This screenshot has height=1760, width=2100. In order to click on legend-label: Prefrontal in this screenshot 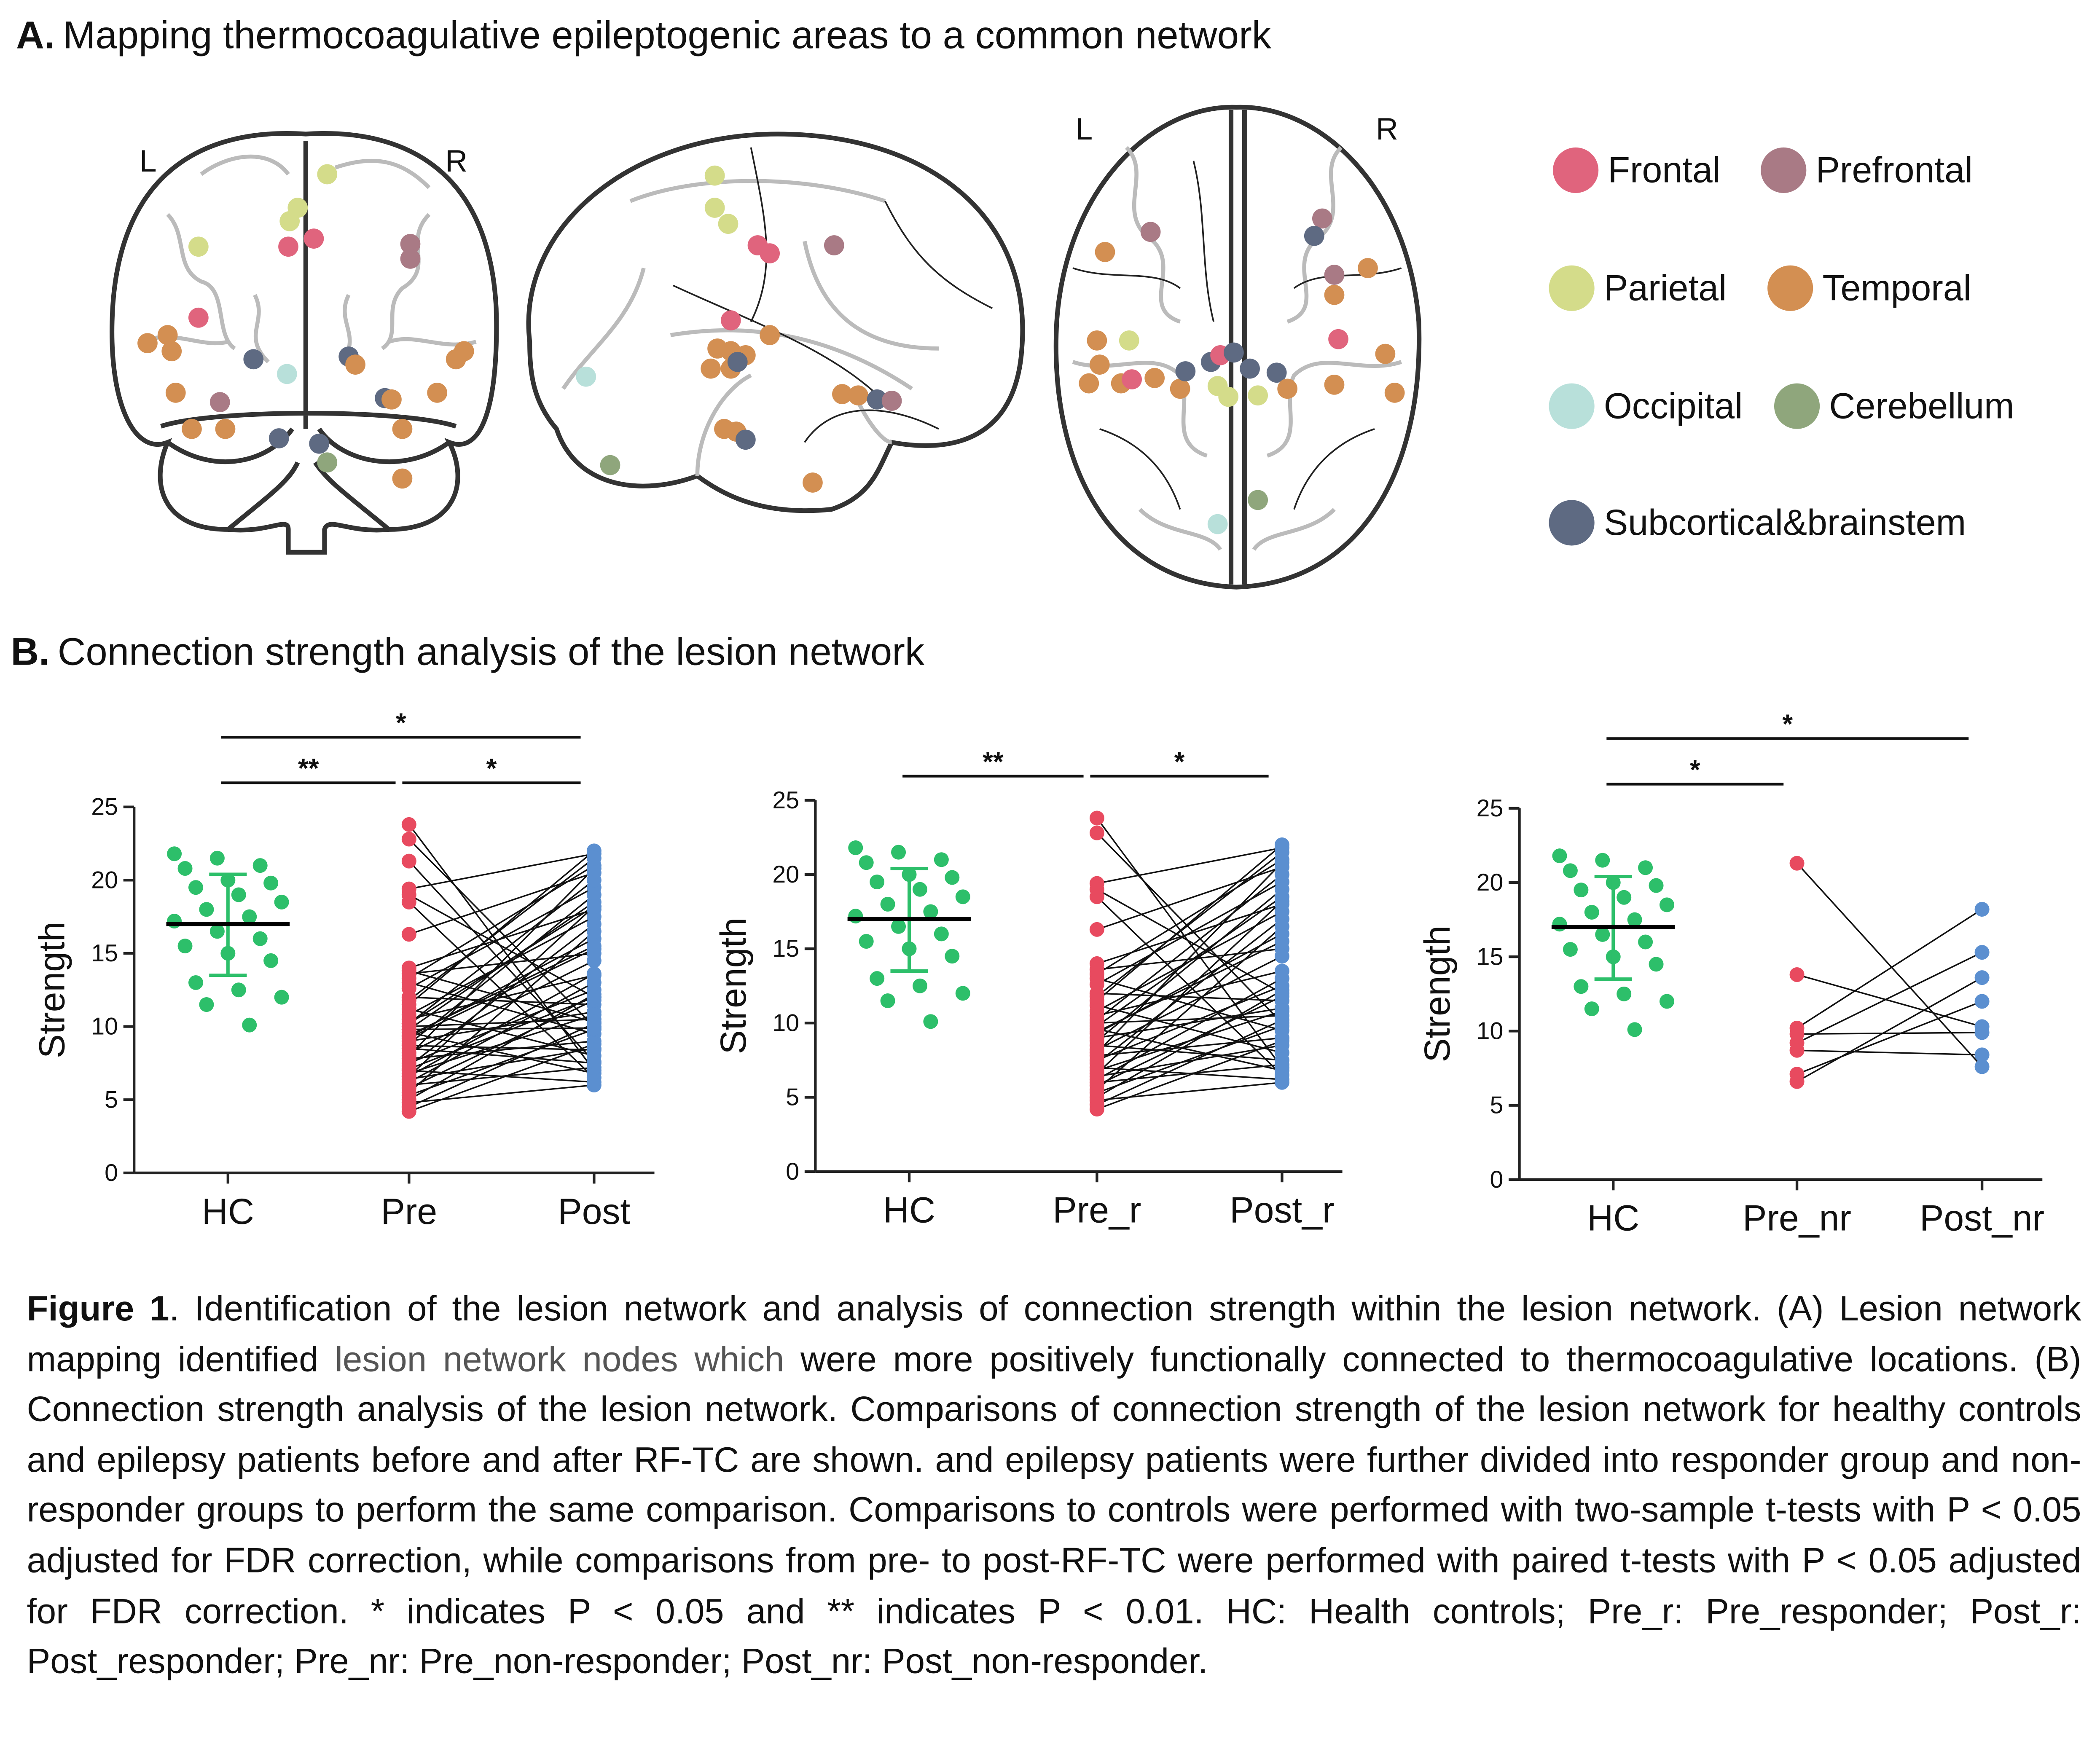, I will do `click(1894, 170)`.